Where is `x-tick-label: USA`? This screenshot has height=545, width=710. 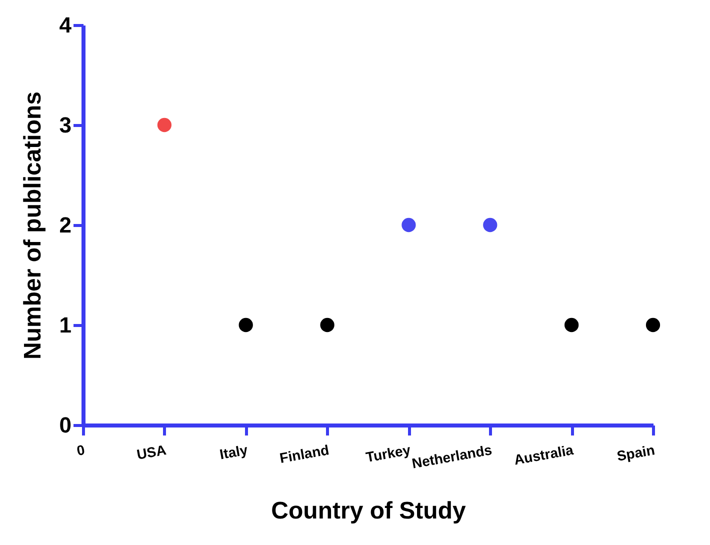
x-tick-label: USA is located at coordinates (151, 452).